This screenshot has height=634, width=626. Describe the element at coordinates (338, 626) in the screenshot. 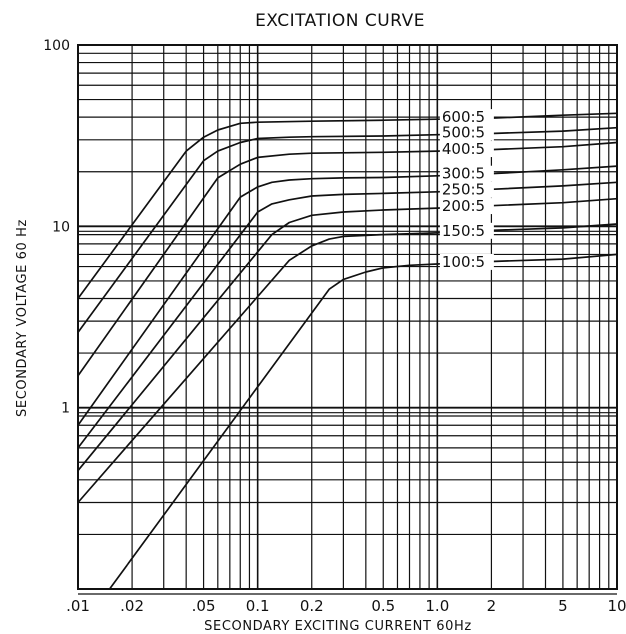

I see `x-axis-label: SECONDARY EXCITING CURRENT 60Hz` at that location.